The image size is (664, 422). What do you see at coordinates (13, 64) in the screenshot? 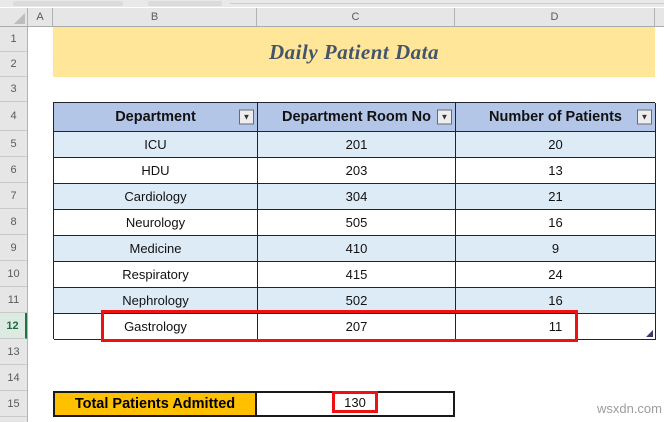
I see `row-header-2: 2` at bounding box center [13, 64].